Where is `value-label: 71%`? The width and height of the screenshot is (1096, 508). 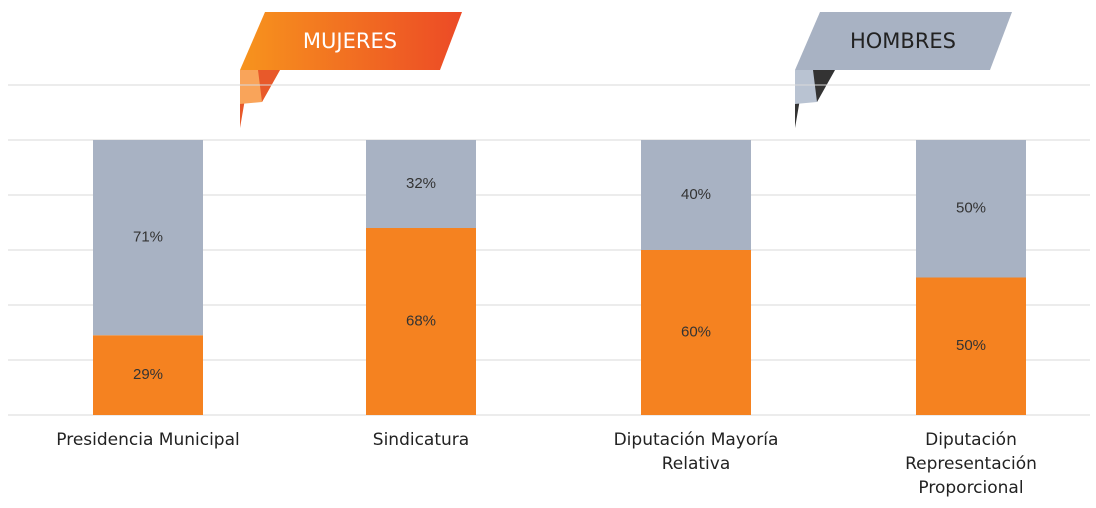 value-label: 71% is located at coordinates (148, 237).